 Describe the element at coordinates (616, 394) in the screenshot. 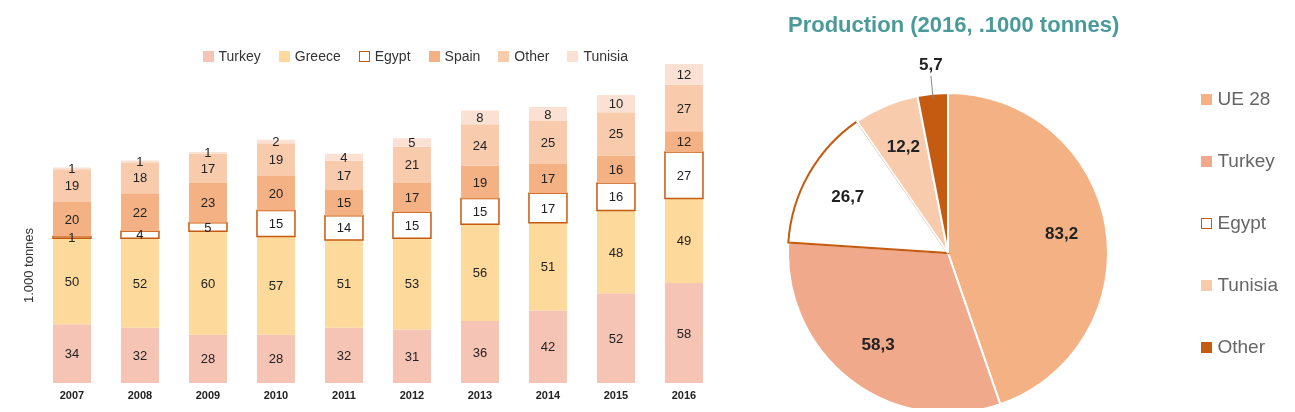

I see `x-tick-label: 2015` at that location.